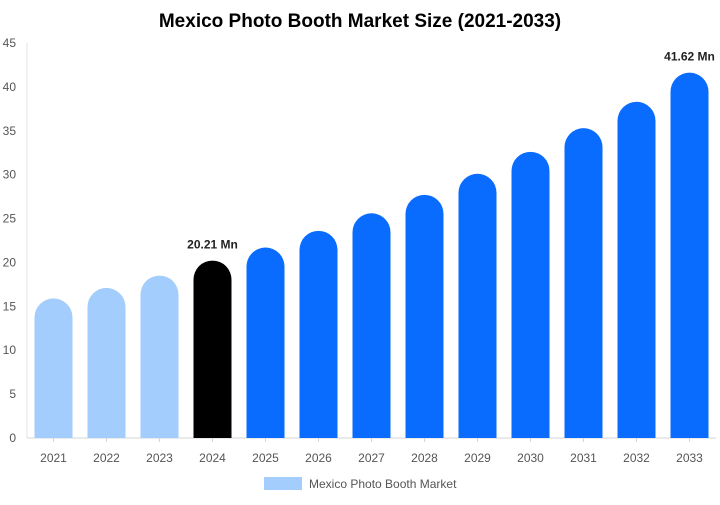 The image size is (720, 505). What do you see at coordinates (15, 240) in the screenshot?
I see `y-axis: 0 5 10 15 20 25 30 35 40 45` at bounding box center [15, 240].